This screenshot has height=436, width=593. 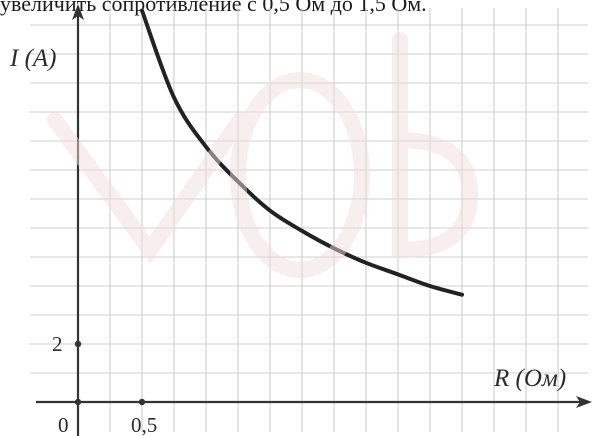 What do you see at coordinates (63, 424) in the screenshot?
I see `x-tick-label: 0` at bounding box center [63, 424].